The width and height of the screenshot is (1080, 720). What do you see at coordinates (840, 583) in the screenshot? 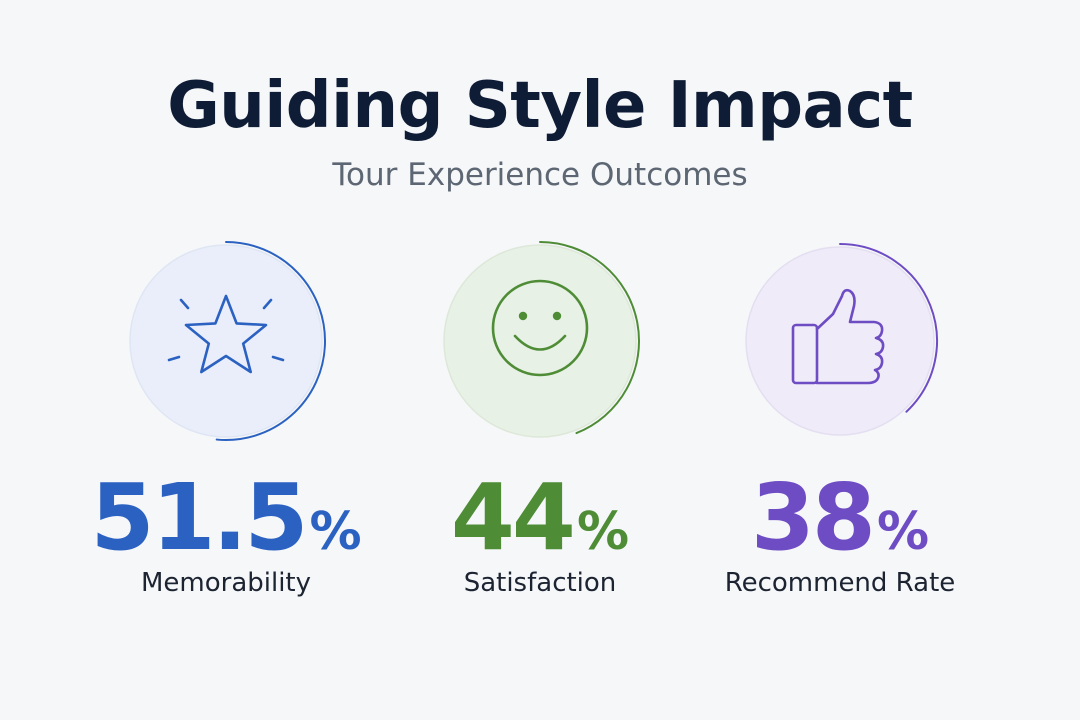
I see `label-recommend-rate: Recommend Rate` at bounding box center [840, 583].